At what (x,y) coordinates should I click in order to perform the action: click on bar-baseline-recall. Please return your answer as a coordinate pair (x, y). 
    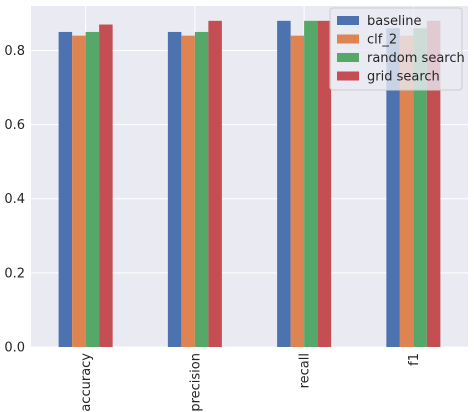
    Looking at the image, I should click on (284, 184).